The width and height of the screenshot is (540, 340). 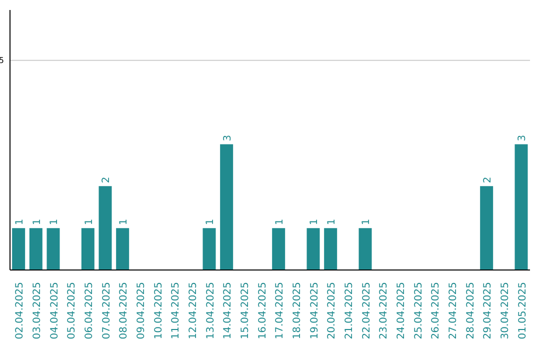 What do you see at coordinates (297, 311) in the screenshot?
I see `x-tick-label: 18.04.2025` at bounding box center [297, 311].